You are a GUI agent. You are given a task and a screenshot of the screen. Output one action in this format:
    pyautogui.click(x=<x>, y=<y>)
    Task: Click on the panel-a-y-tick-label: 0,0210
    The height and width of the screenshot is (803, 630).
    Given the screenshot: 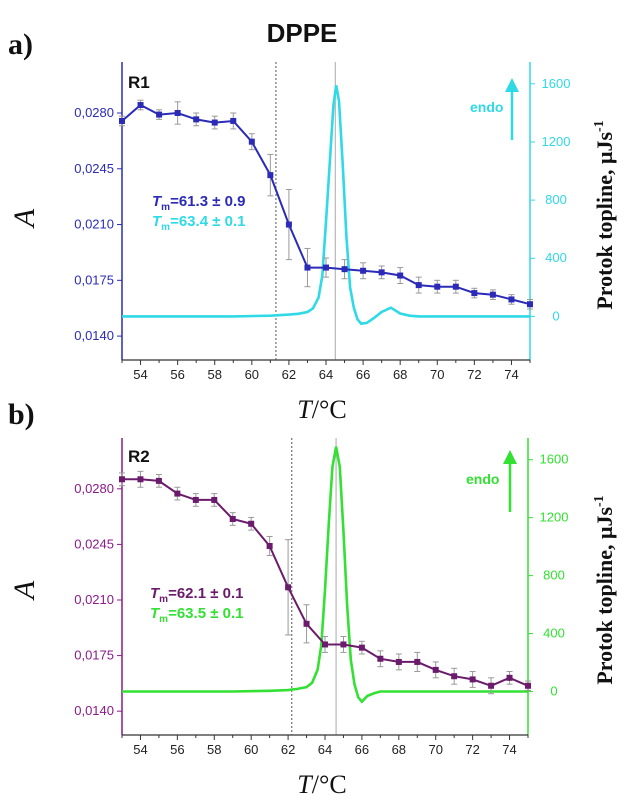 What is the action you would take?
    pyautogui.click(x=94, y=224)
    